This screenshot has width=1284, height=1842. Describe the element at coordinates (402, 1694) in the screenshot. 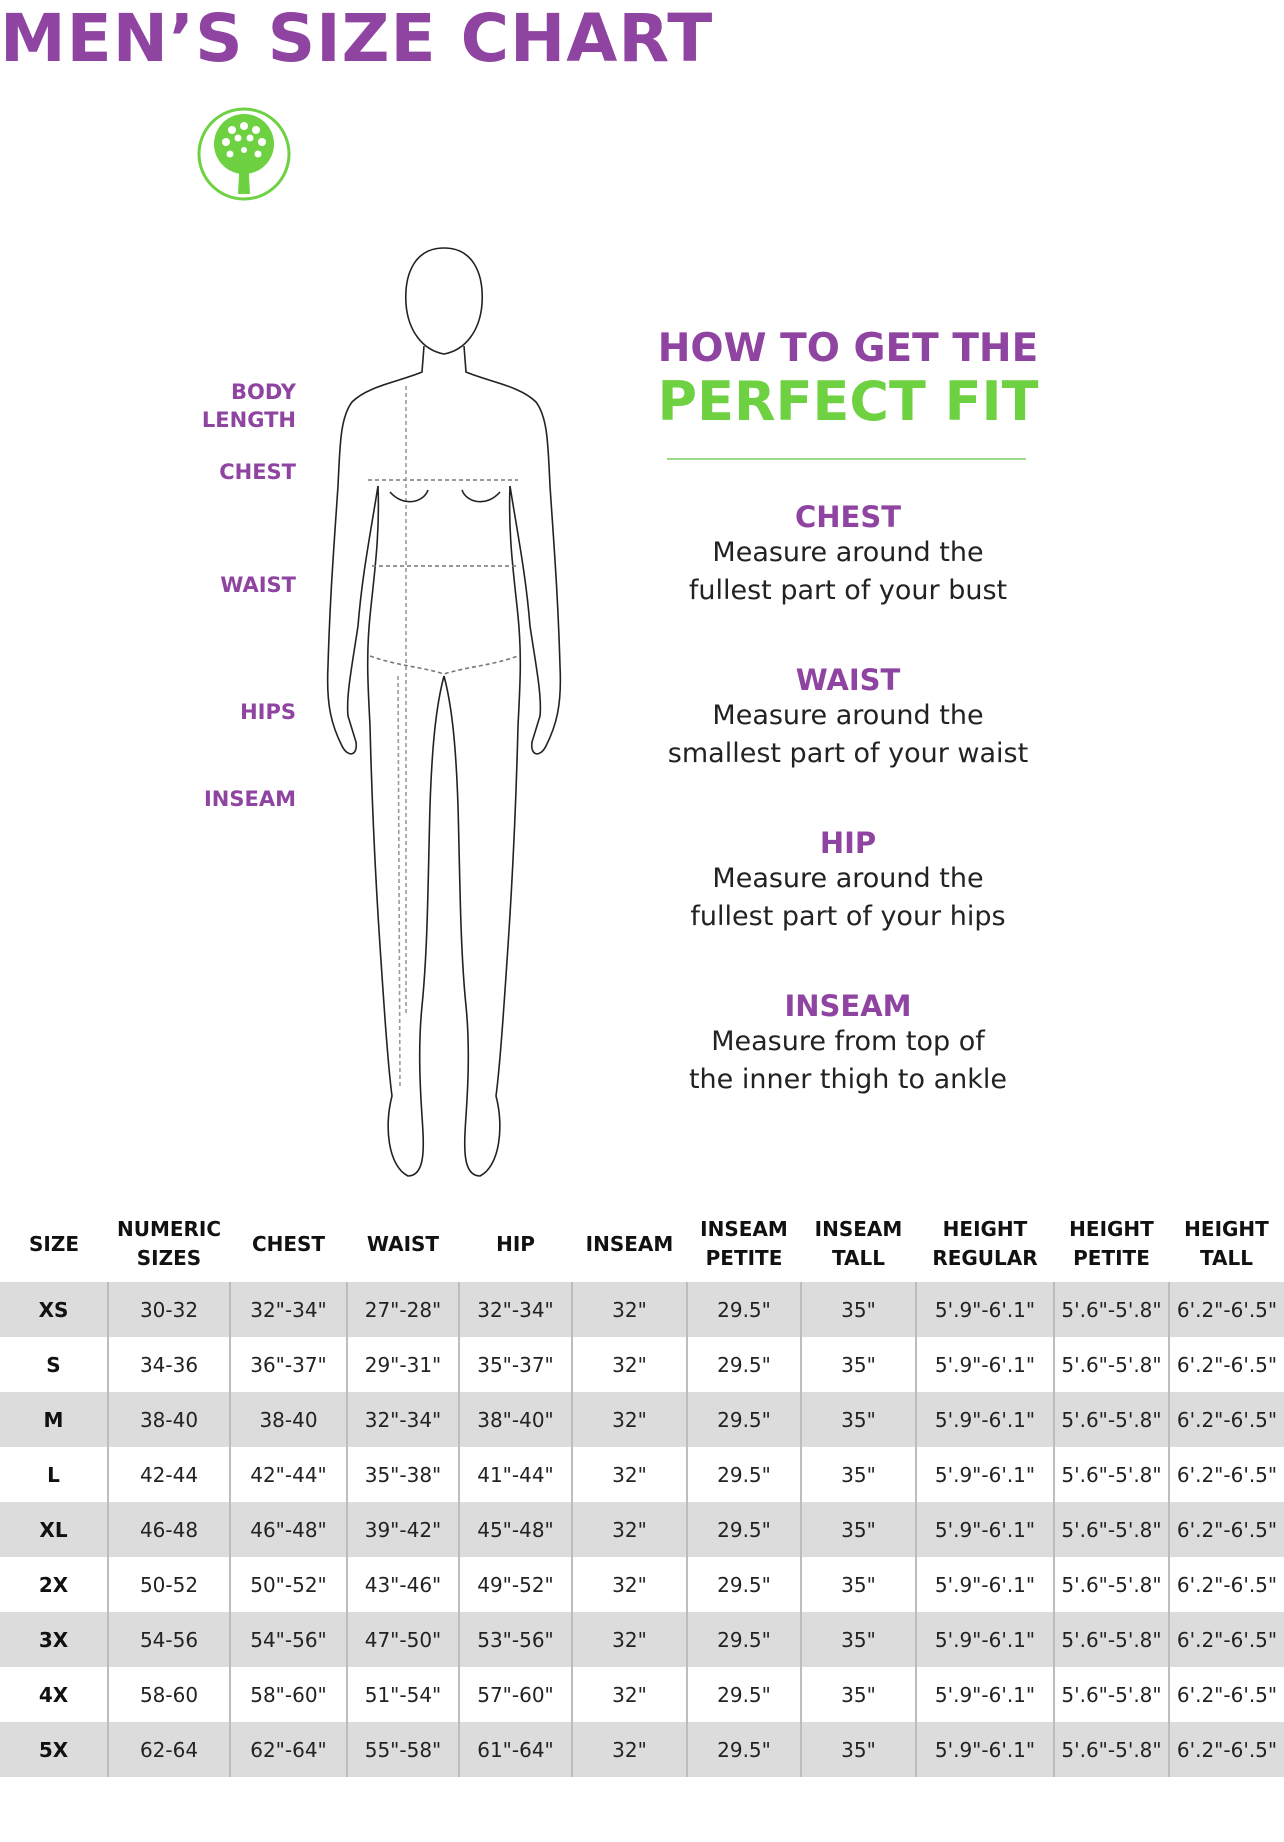

I see `table-cell: 51"-54"` at that location.